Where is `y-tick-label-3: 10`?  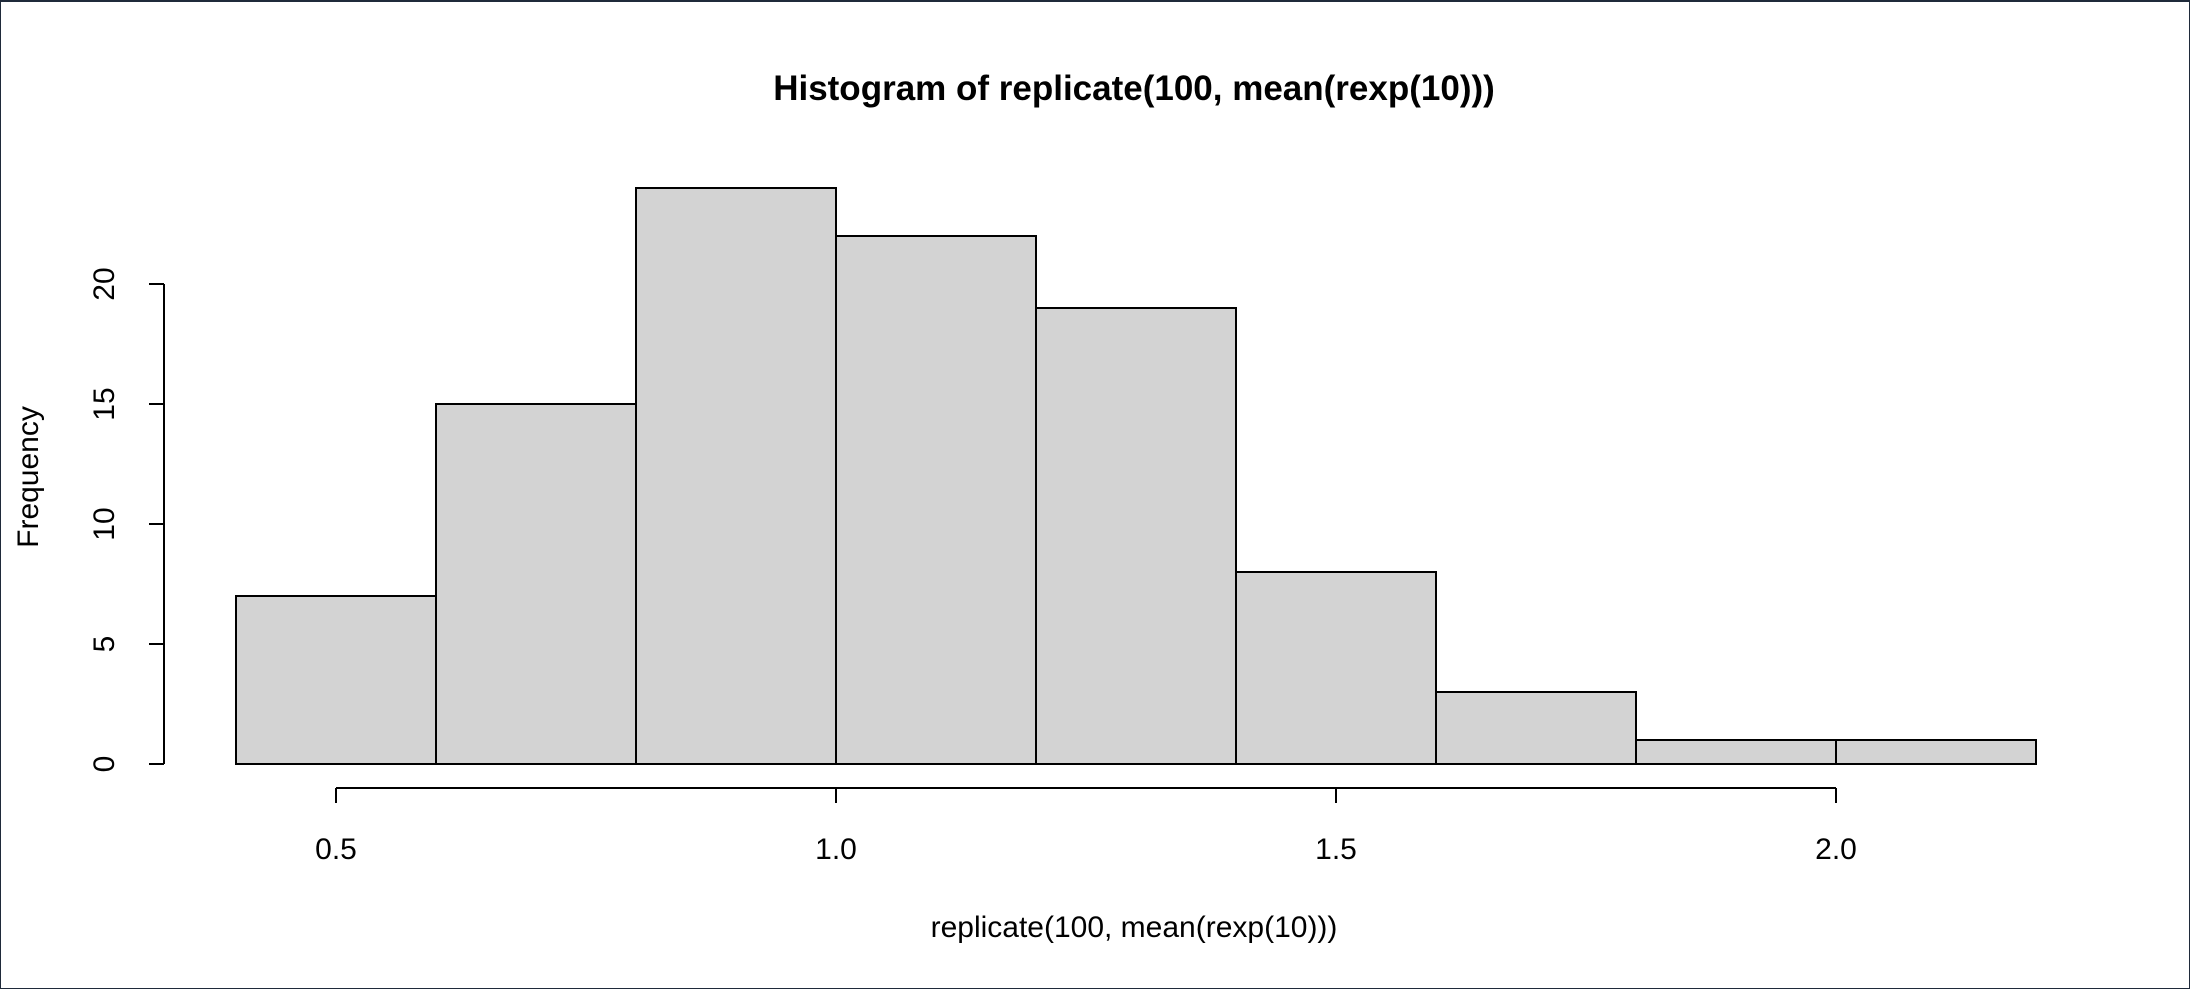 y-tick-label-3: 10 is located at coordinates (104, 523).